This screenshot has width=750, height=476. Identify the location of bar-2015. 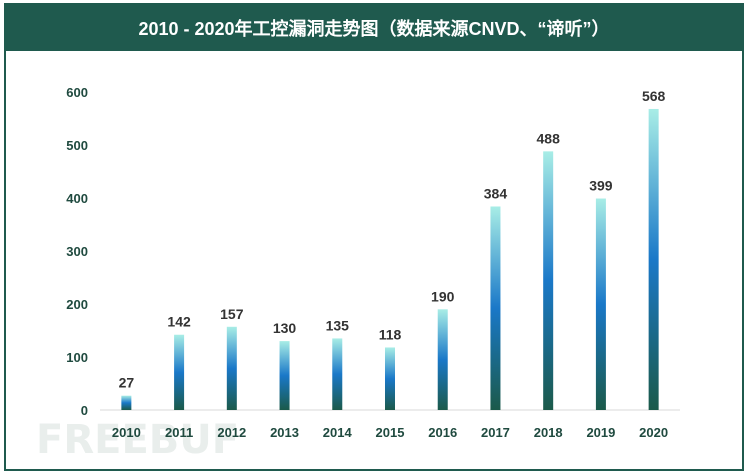
(390, 378).